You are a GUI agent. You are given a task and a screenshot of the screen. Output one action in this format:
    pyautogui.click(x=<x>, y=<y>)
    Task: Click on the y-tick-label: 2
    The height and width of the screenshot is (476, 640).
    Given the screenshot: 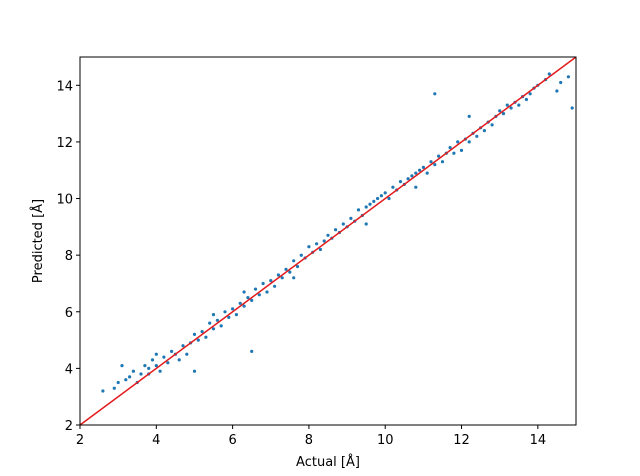 What is the action you would take?
    pyautogui.click(x=69, y=426)
    